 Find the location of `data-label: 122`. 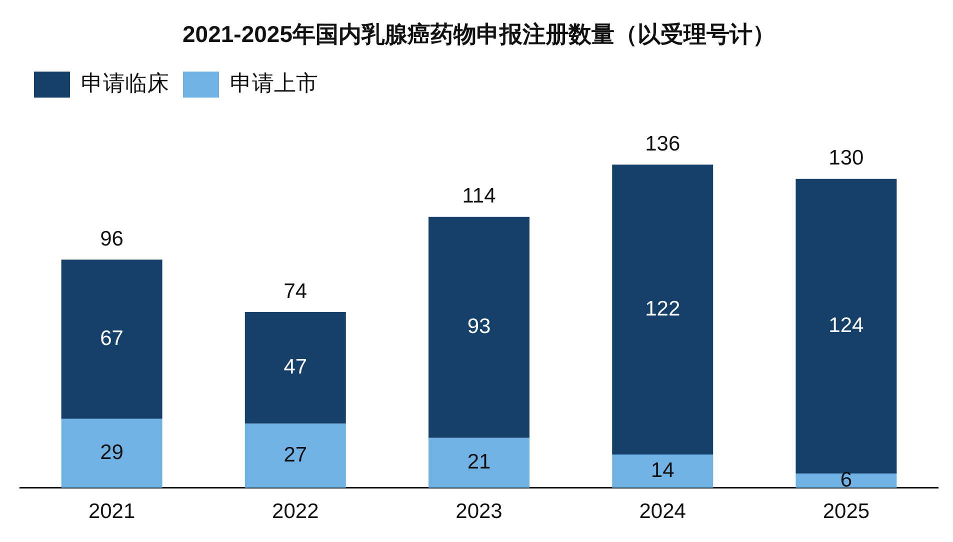

data-label: 122 is located at coordinates (662, 308).